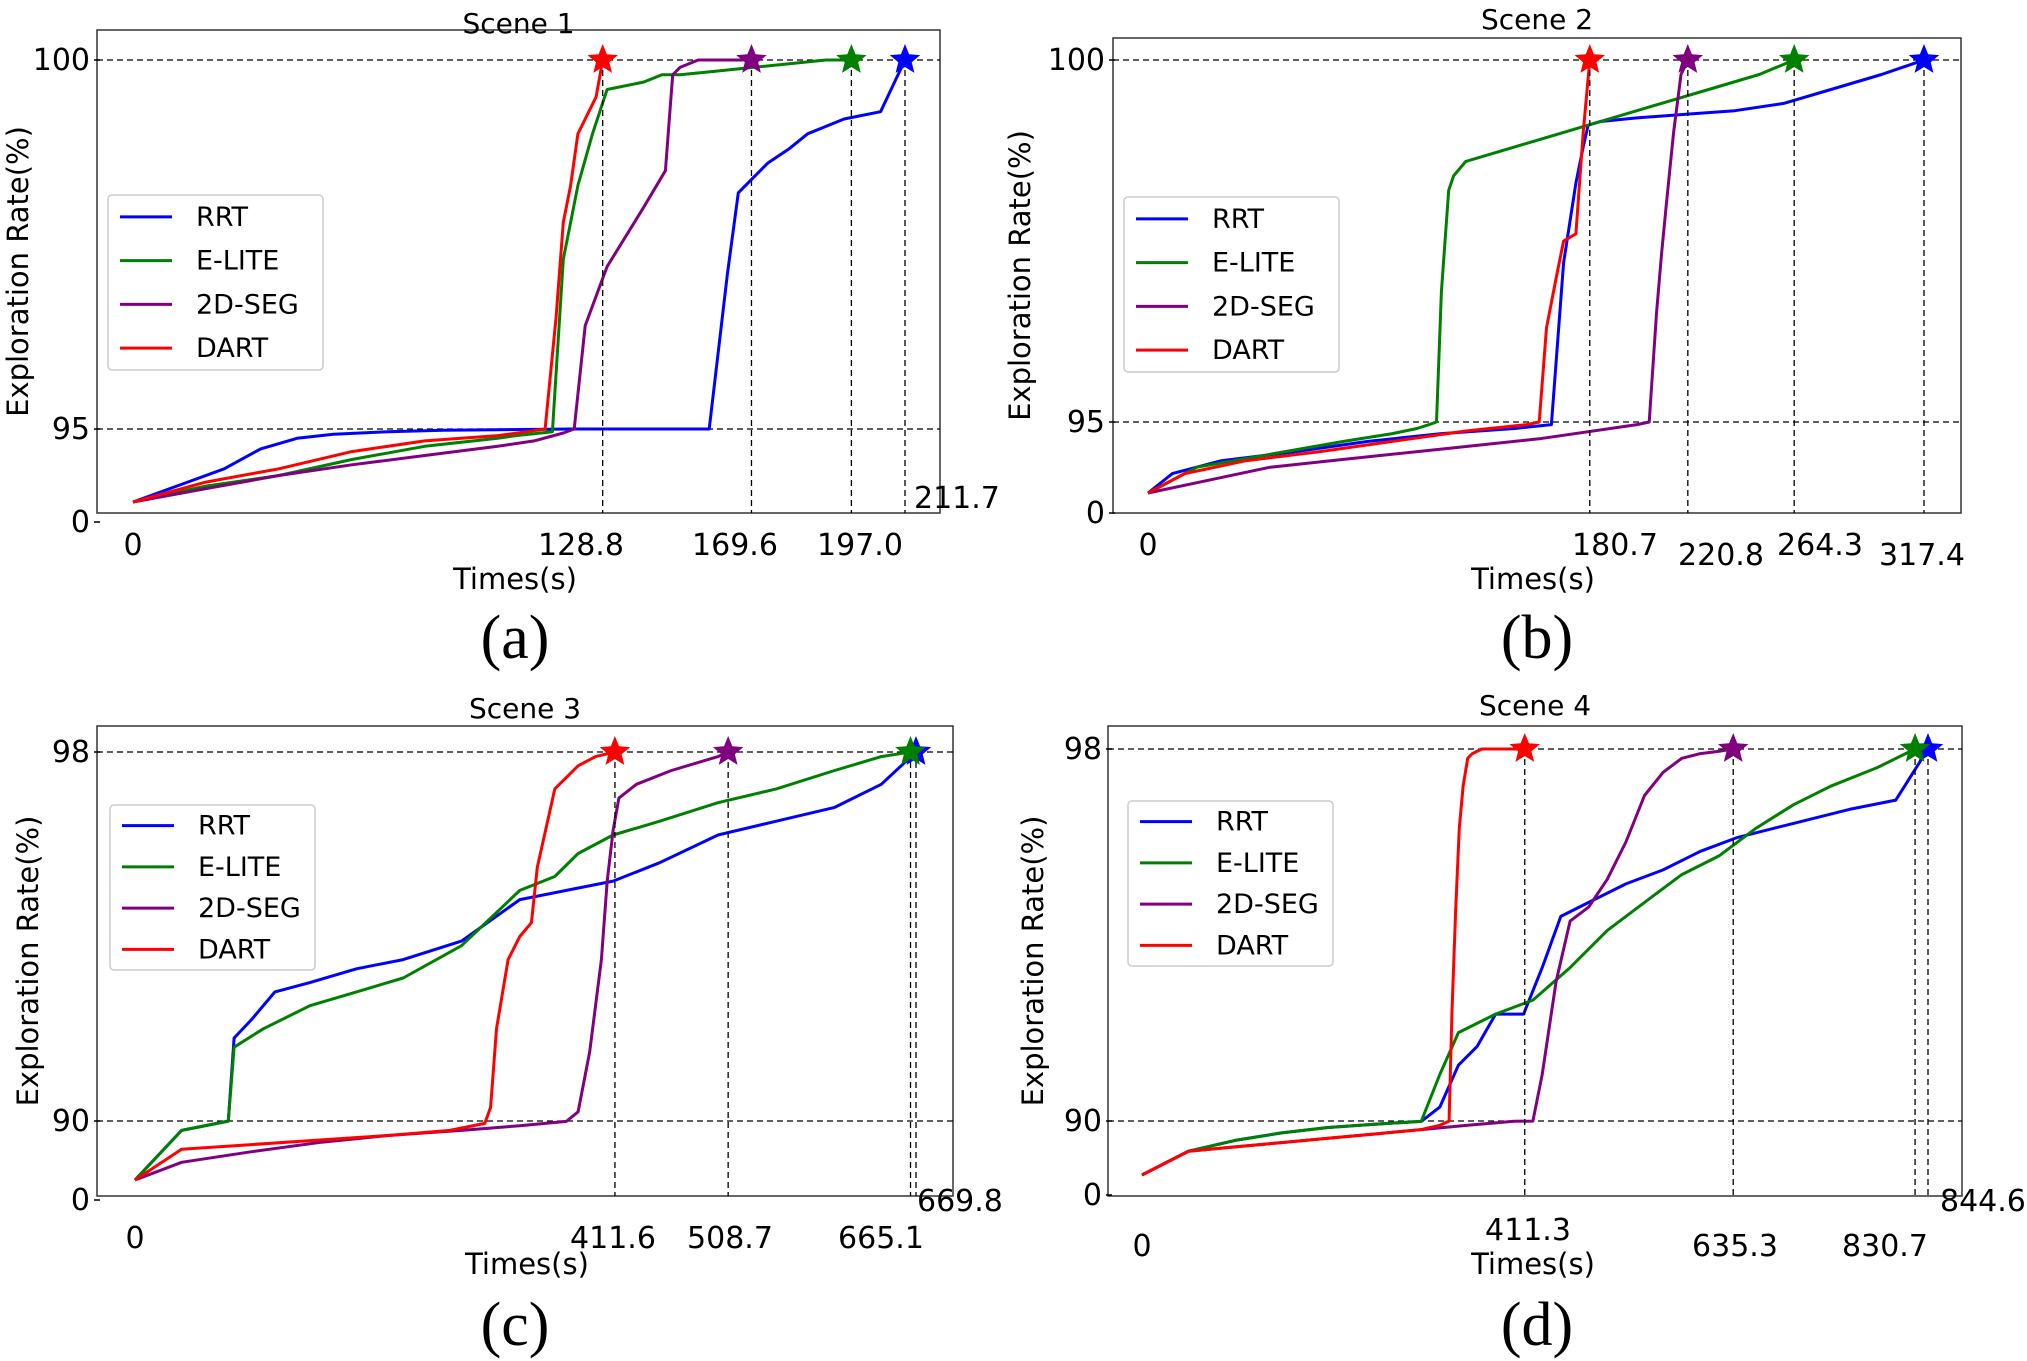 This screenshot has height=1361, width=2027. What do you see at coordinates (1735, 1246) in the screenshot?
I see `x-tick-label: 635.3` at bounding box center [1735, 1246].